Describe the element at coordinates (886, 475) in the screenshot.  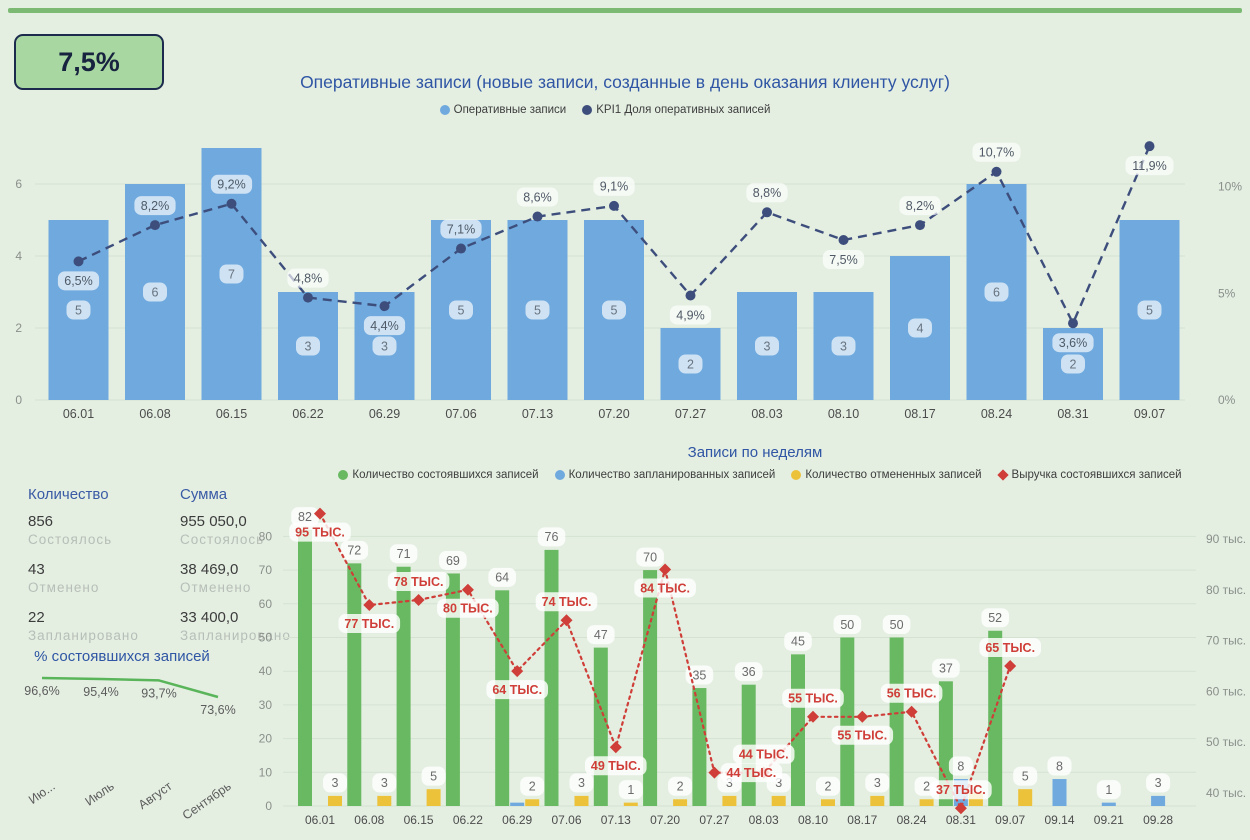
I see `legend-item-cancelled: Количество отмененных записей` at that location.